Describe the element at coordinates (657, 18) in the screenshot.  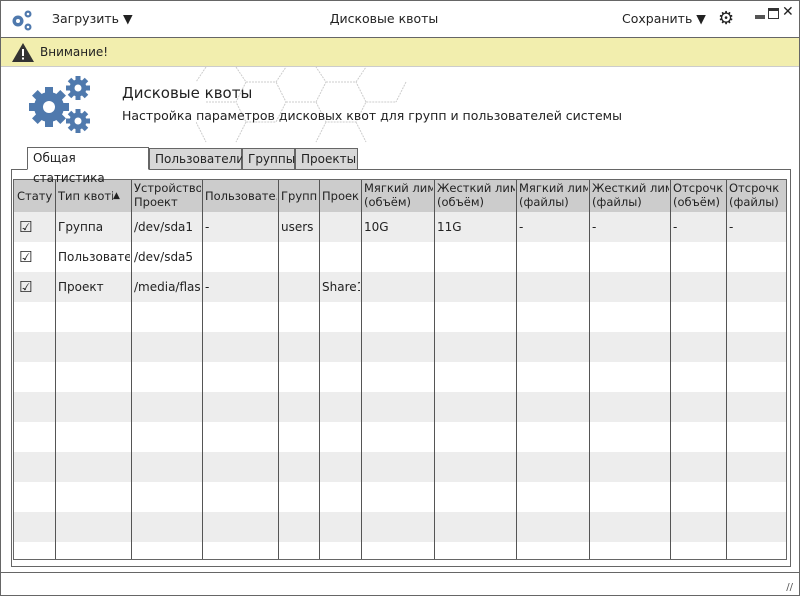
I see `save-label: Сохранить` at that location.